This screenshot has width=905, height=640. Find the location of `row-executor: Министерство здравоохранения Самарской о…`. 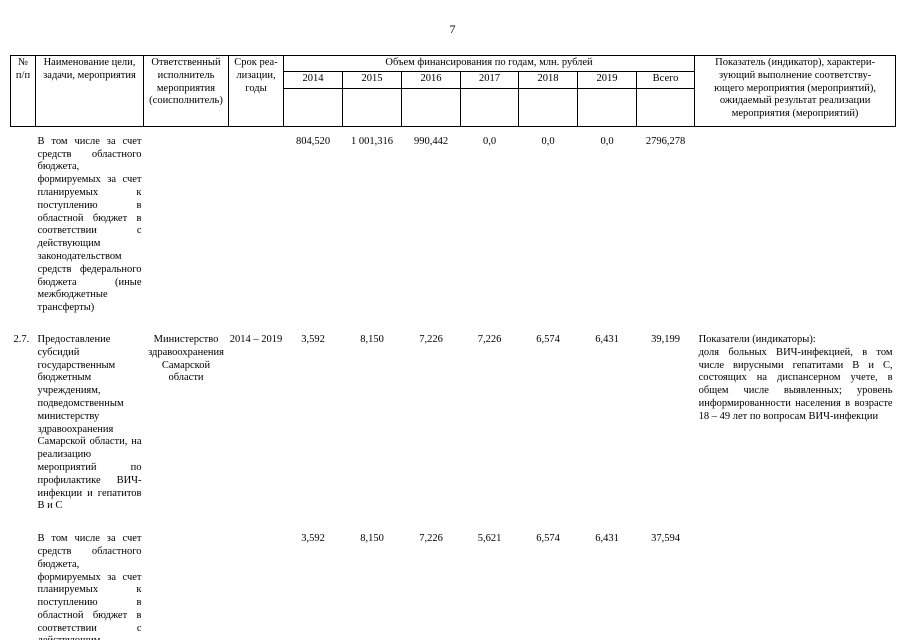

row-executor: Министерство здравоохранения Самарской о… is located at coordinates (186, 358).